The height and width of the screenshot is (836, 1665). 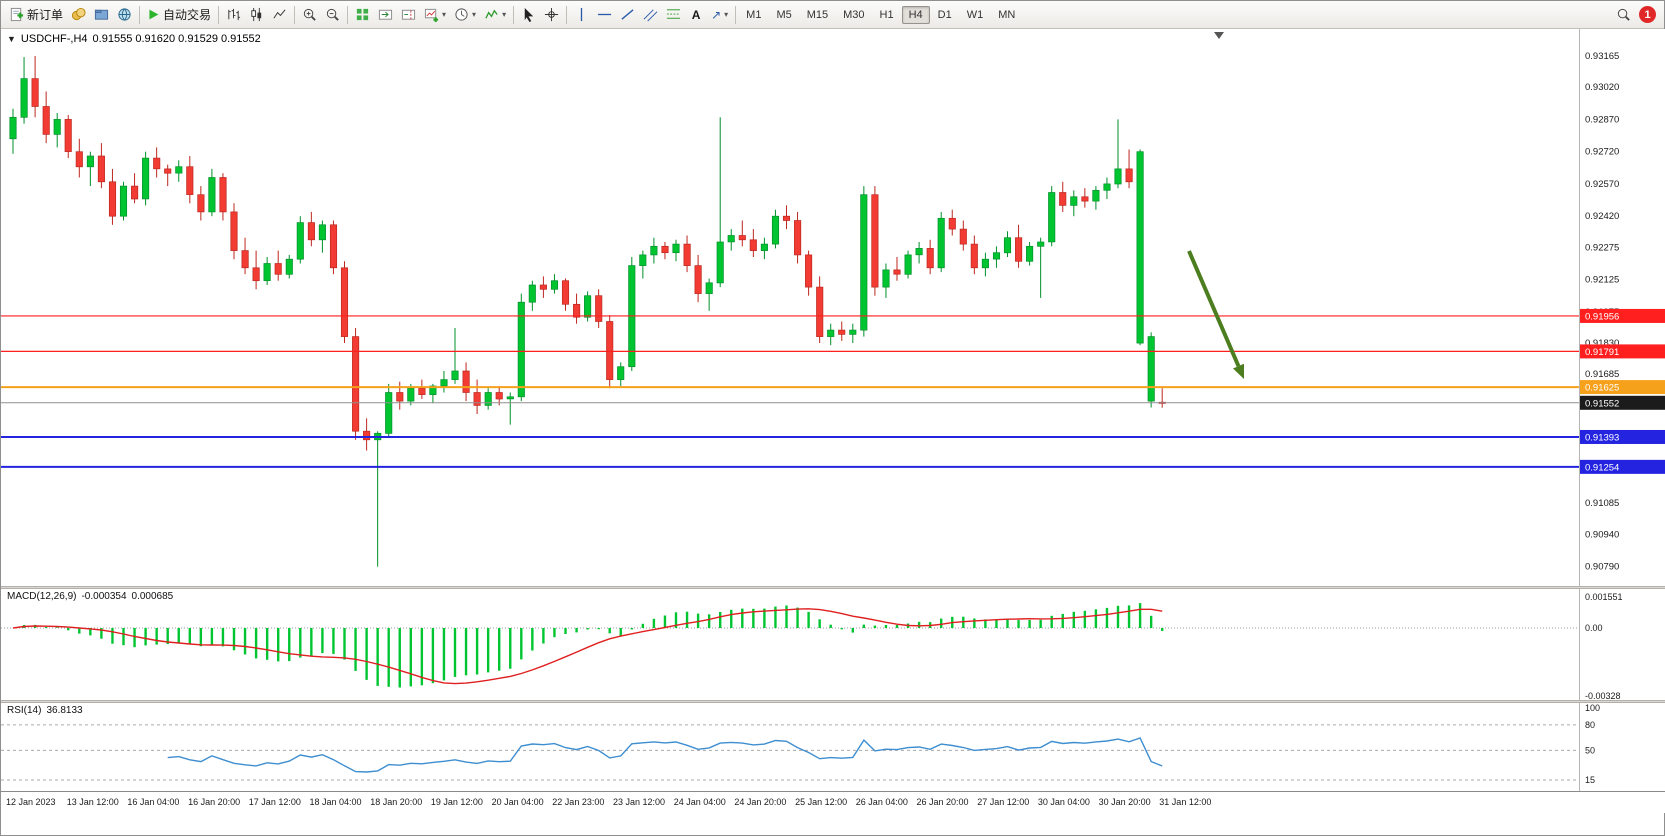 I want to click on indicator-icon, so click(x=491, y=14).